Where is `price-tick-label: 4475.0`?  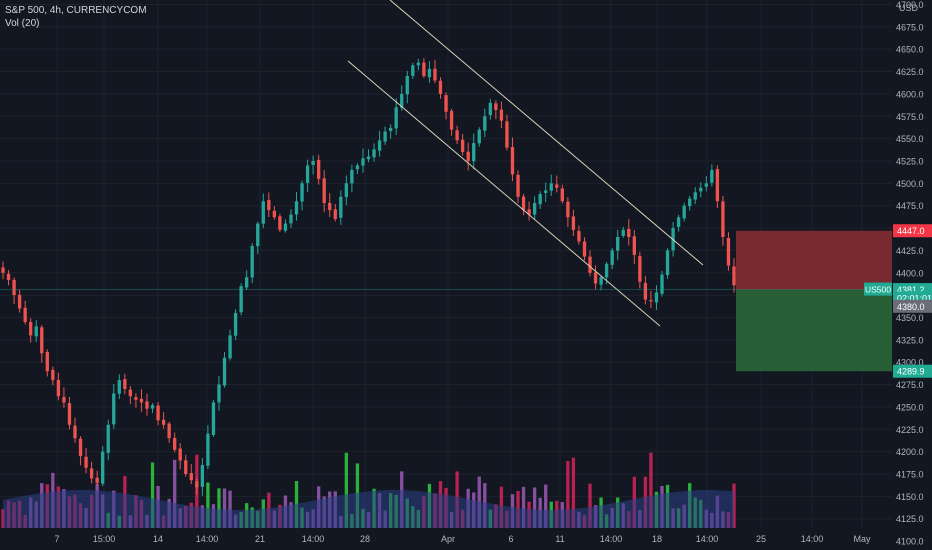
price-tick-label: 4475.0 is located at coordinates (910, 206).